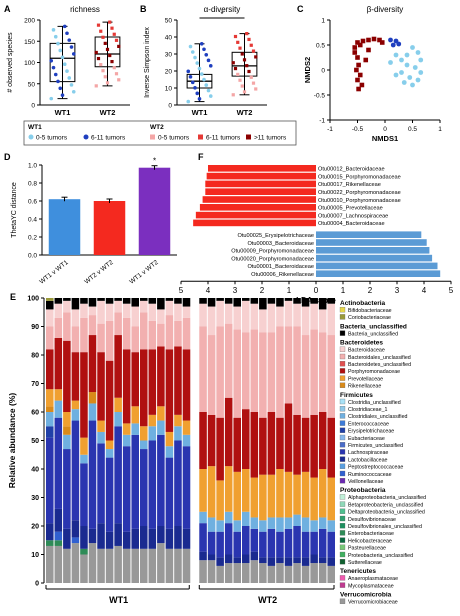  What do you see at coordinates (10, 62) in the screenshot?
I see `y-axis-label: # observed species` at bounding box center [10, 62].